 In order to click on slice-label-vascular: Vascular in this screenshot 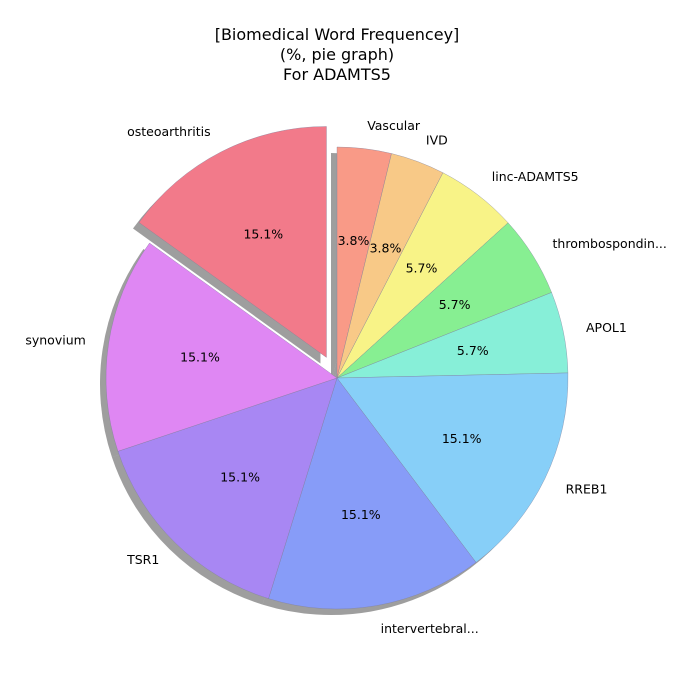, I will do `click(394, 125)`.